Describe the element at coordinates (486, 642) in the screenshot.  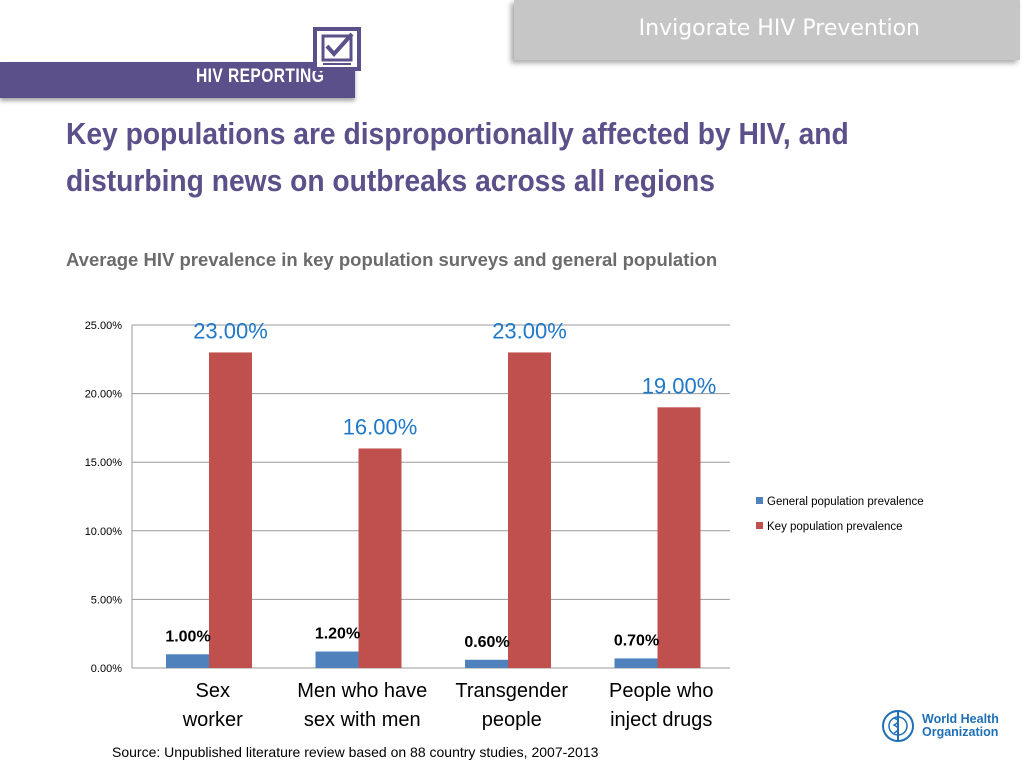
I see `general-value-label: 0.60%` at that location.